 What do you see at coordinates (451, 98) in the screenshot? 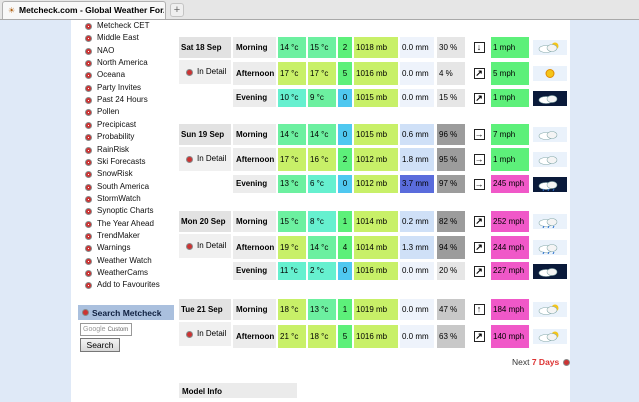
I see `cloud-cover-cell: 15 %` at bounding box center [451, 98].